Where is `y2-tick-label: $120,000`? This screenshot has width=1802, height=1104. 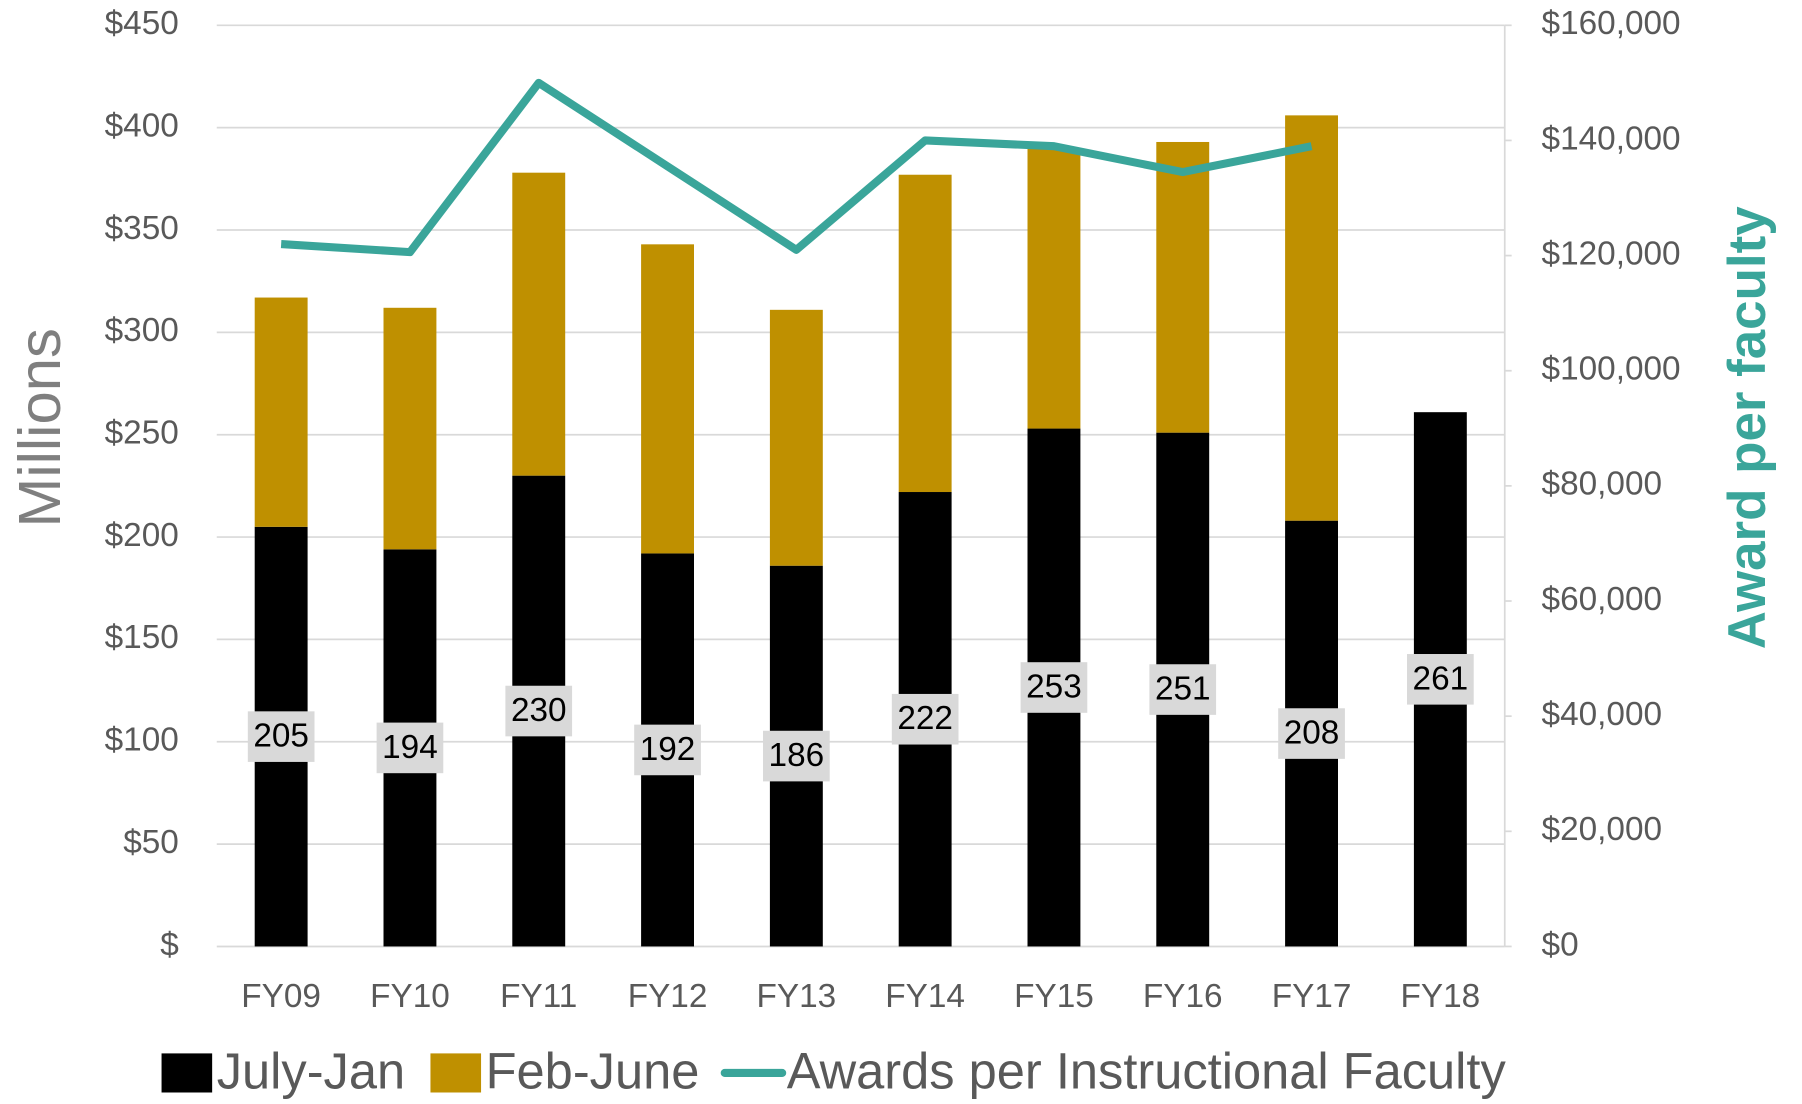
y2-tick-label: $120,000 is located at coordinates (1611, 253).